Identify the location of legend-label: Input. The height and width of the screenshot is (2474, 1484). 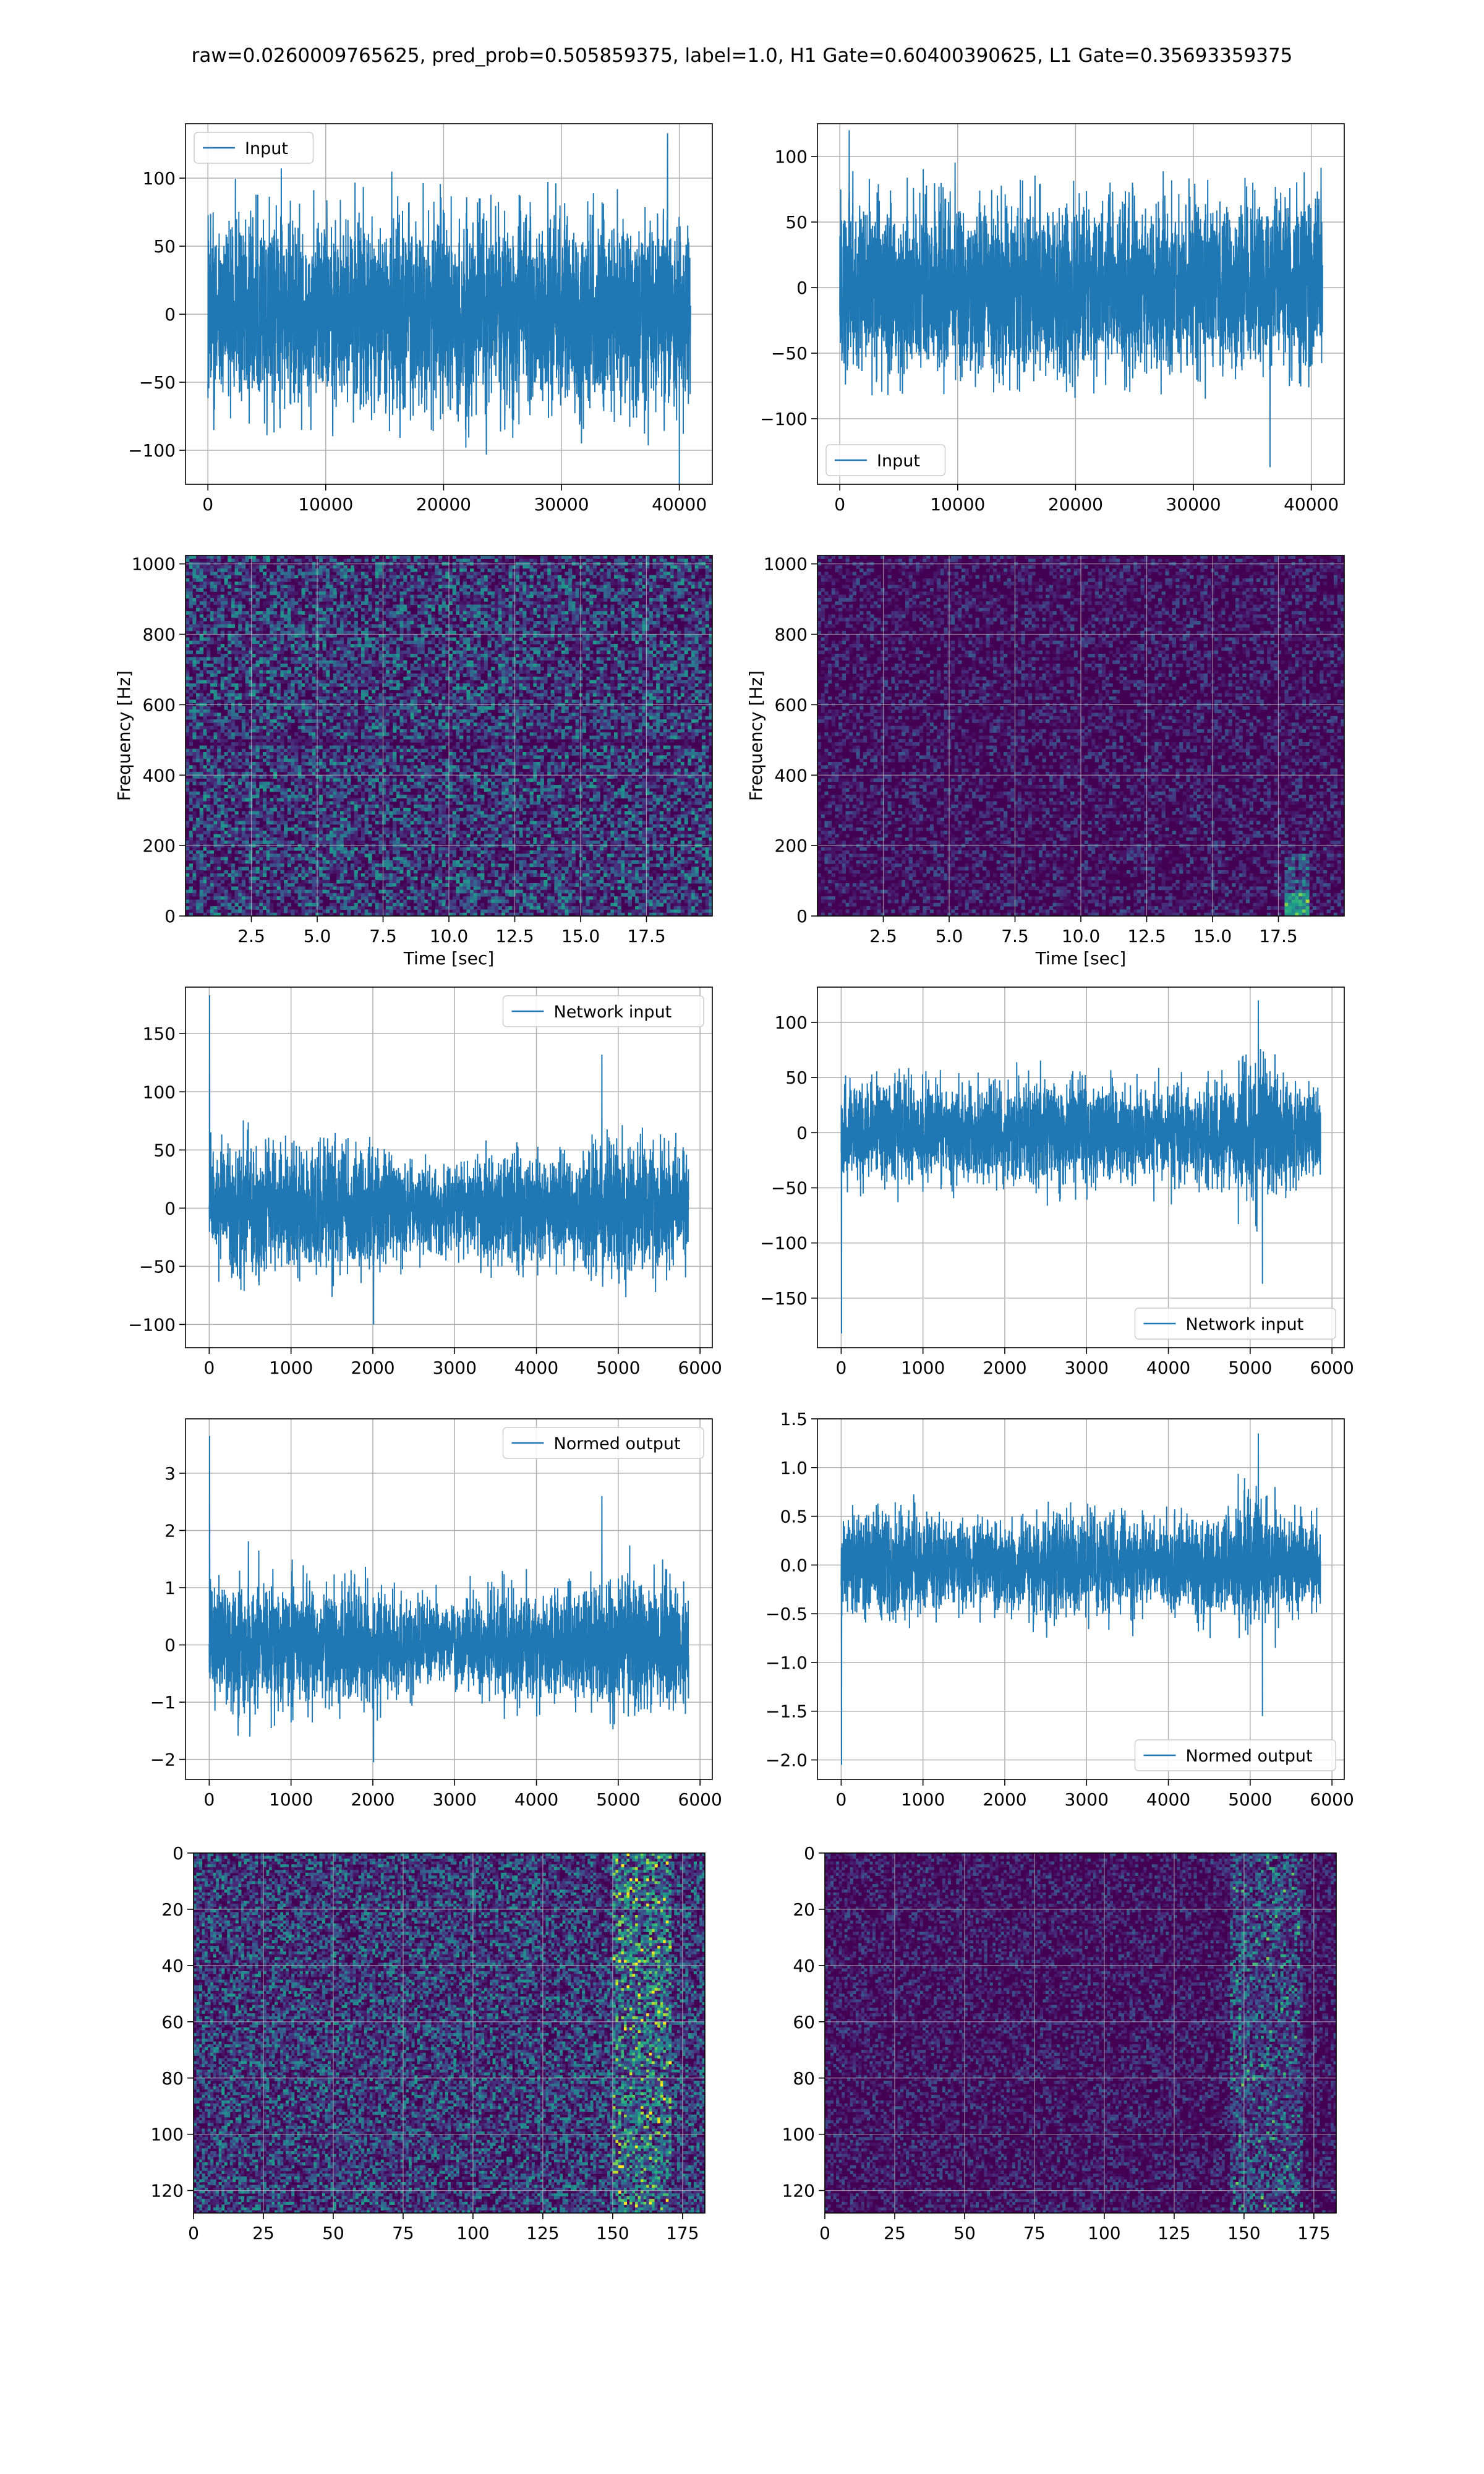
(266, 148).